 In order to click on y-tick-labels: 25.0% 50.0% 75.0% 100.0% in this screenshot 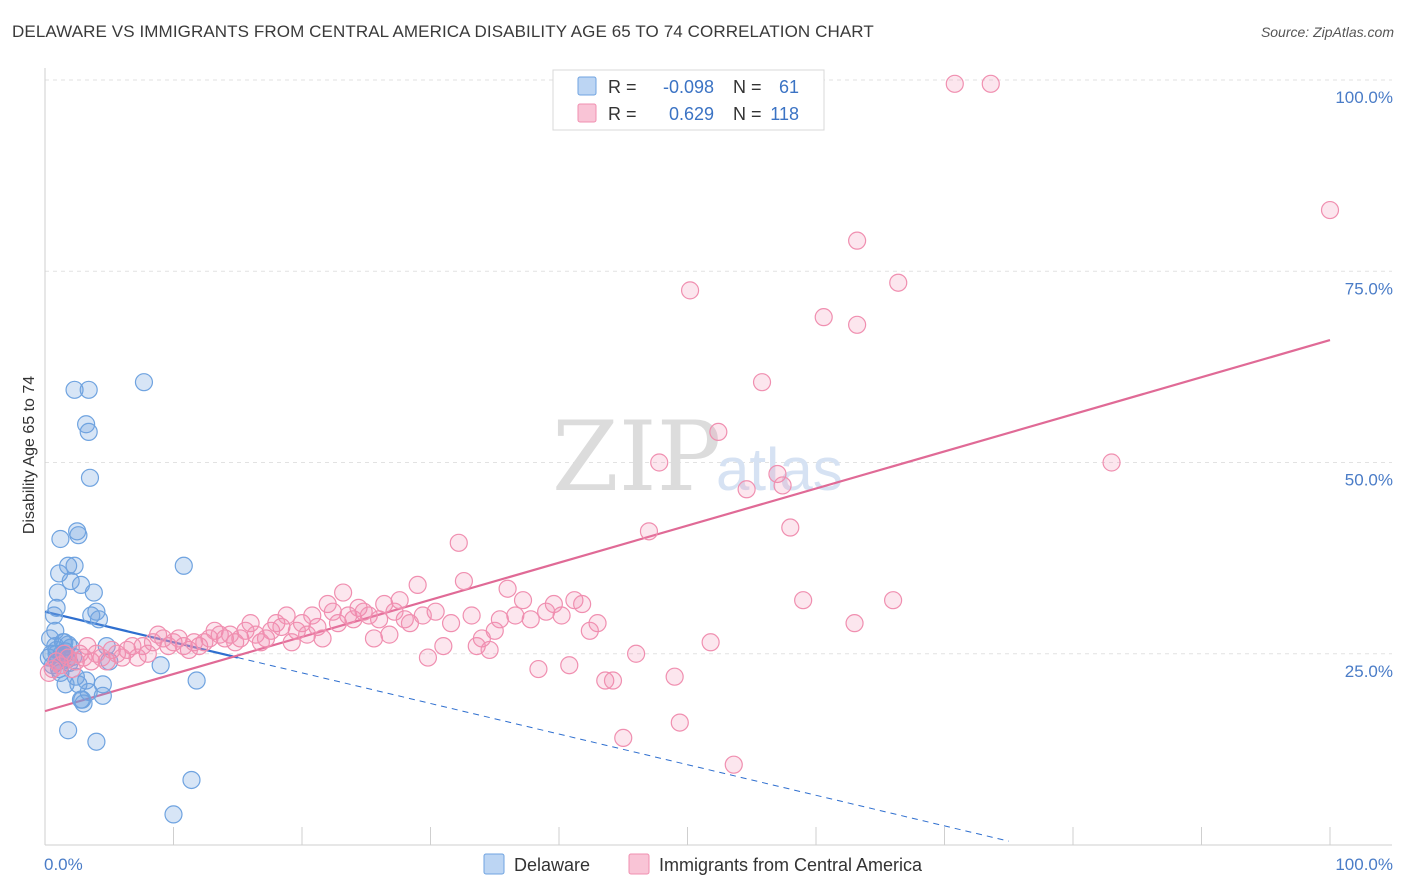, I will do `click(1364, 384)`.